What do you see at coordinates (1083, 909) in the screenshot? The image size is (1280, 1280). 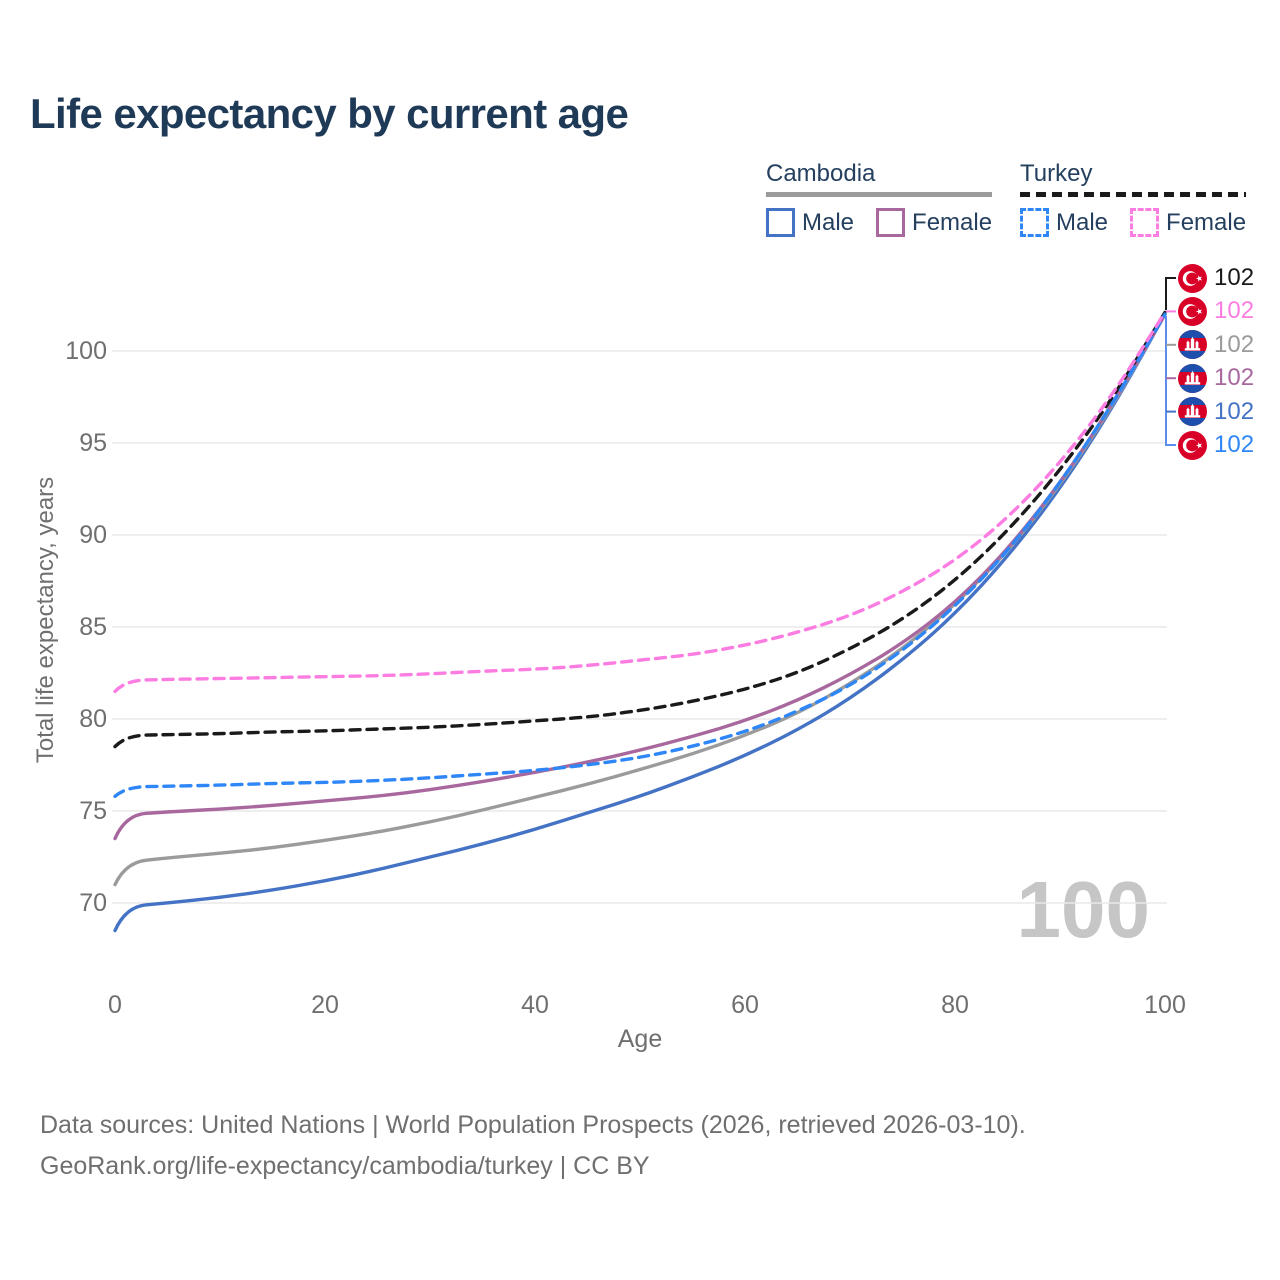 I see `age-watermark: 100` at bounding box center [1083, 909].